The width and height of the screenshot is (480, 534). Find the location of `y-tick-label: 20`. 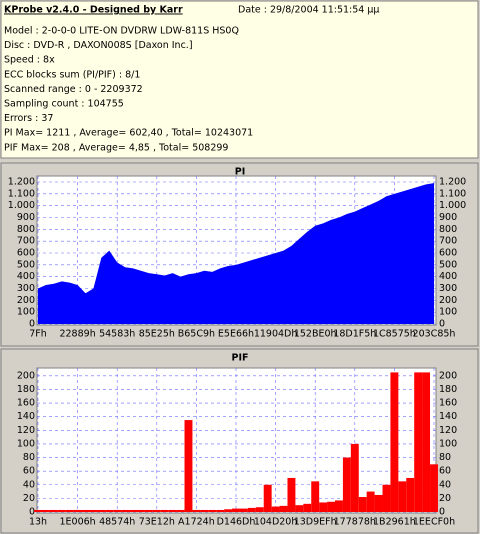

y-tick-label: 20 is located at coordinates (29, 498).